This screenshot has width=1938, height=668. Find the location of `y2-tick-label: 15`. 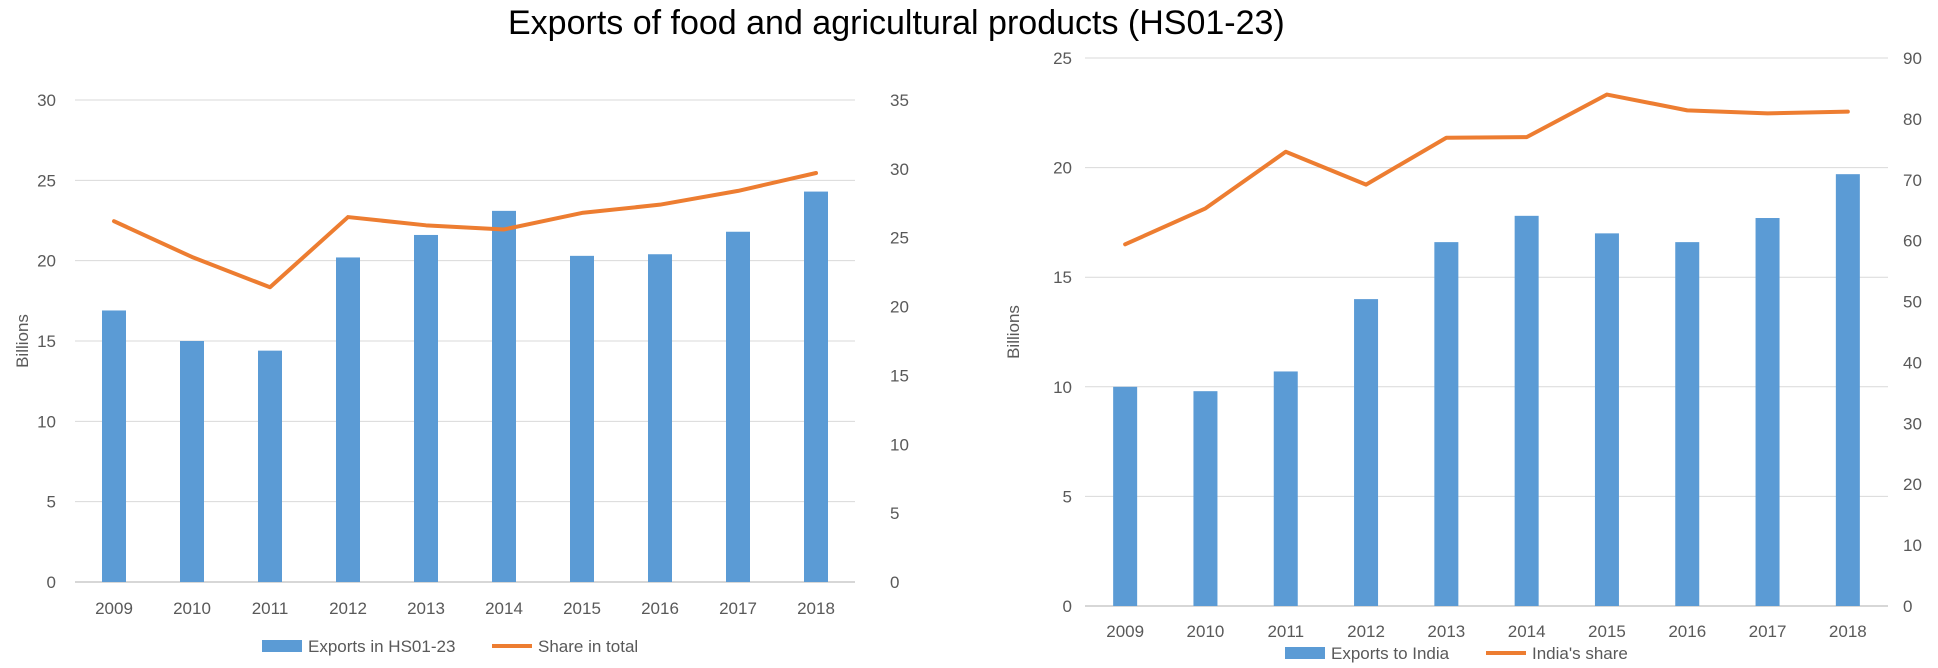

y2-tick-label: 15 is located at coordinates (899, 375).